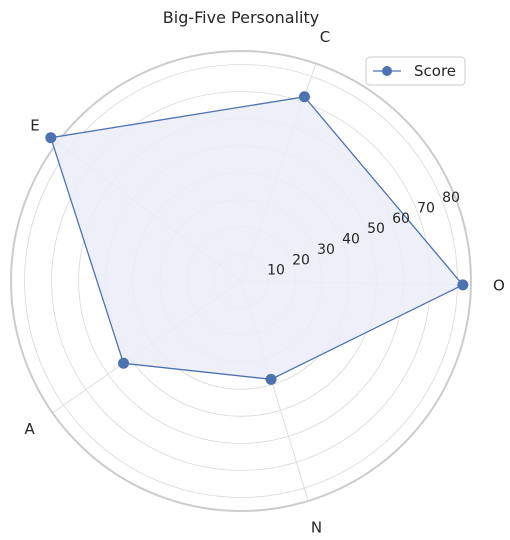  Describe the element at coordinates (426, 209) in the screenshot. I see `radial-tick-label: 70` at that location.